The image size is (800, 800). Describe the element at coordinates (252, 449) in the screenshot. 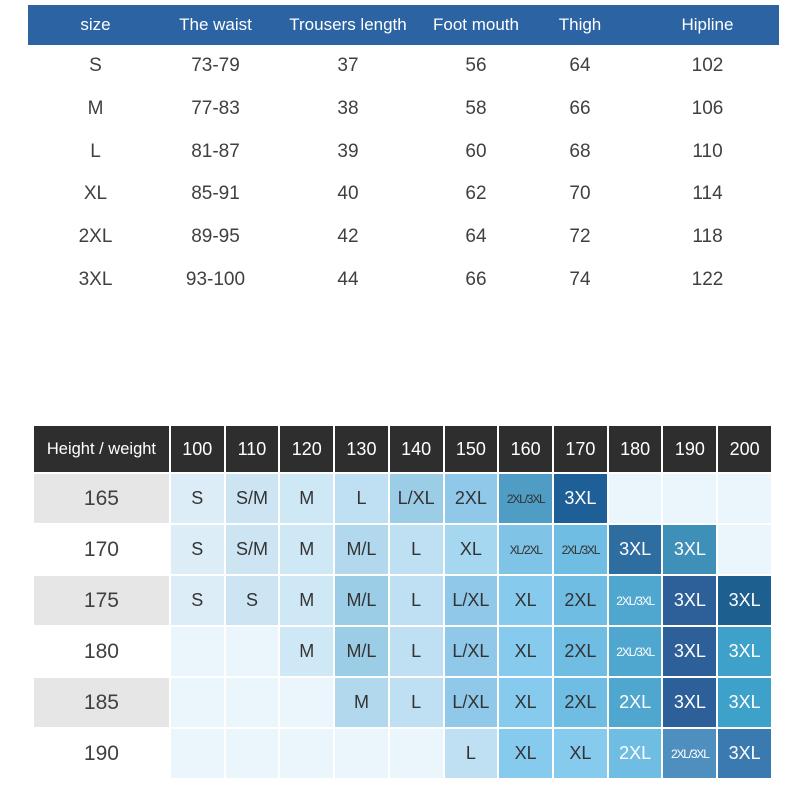

I see `weight-header: 110` at that location.